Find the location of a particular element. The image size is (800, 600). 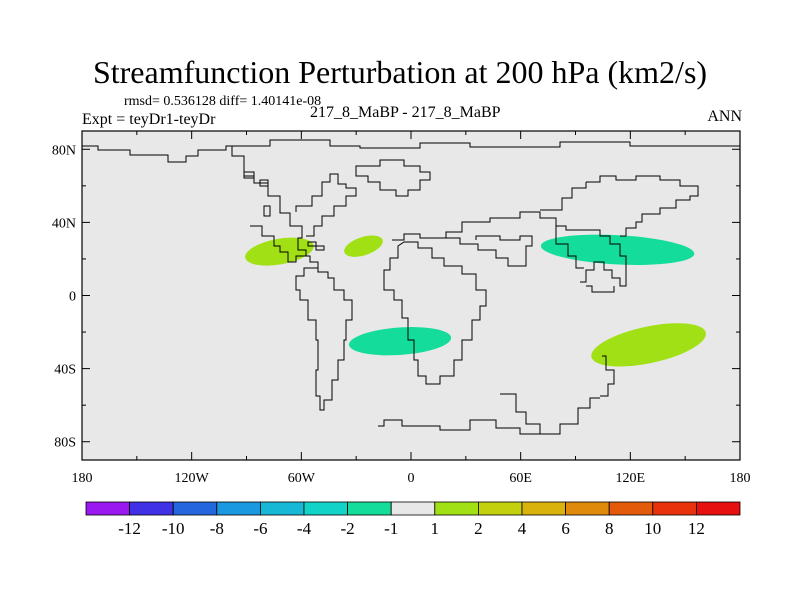

colorbar-label: 10 is located at coordinates (652, 528).